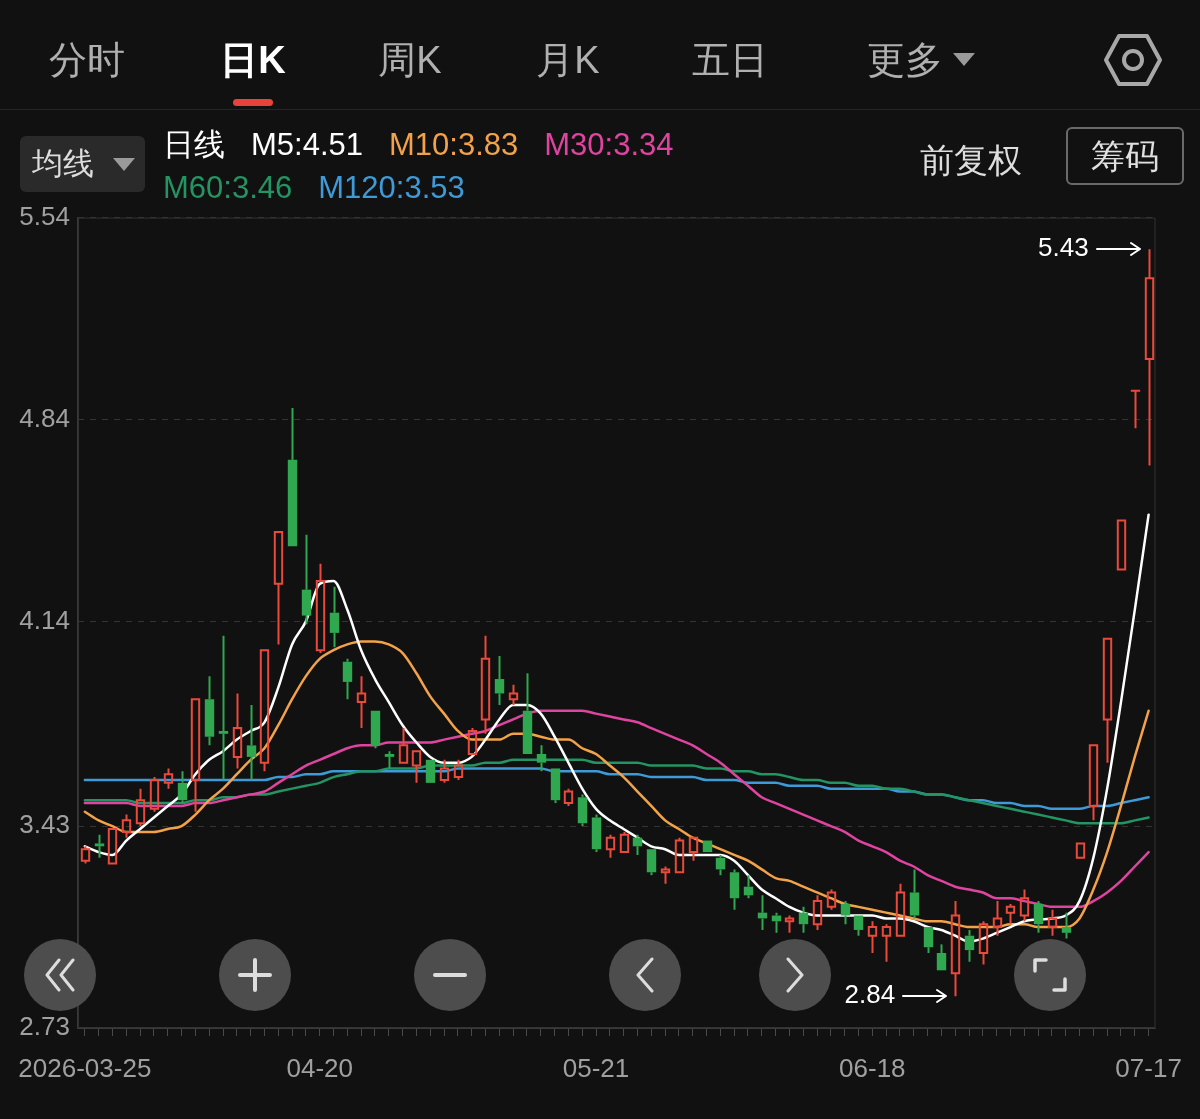 The height and width of the screenshot is (1119, 1200). Describe the element at coordinates (971, 160) in the screenshot. I see `text: 前复权` at that location.